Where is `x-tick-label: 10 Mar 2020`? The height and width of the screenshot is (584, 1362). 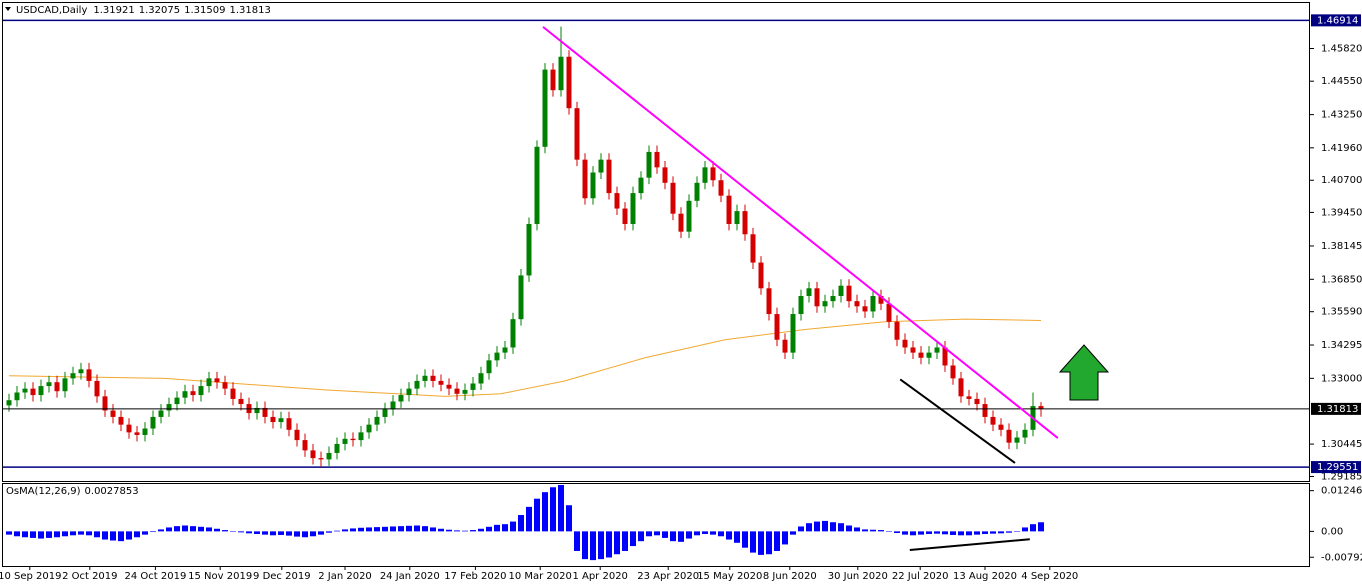 x-tick-label: 10 Mar 2020 is located at coordinates (539, 576).